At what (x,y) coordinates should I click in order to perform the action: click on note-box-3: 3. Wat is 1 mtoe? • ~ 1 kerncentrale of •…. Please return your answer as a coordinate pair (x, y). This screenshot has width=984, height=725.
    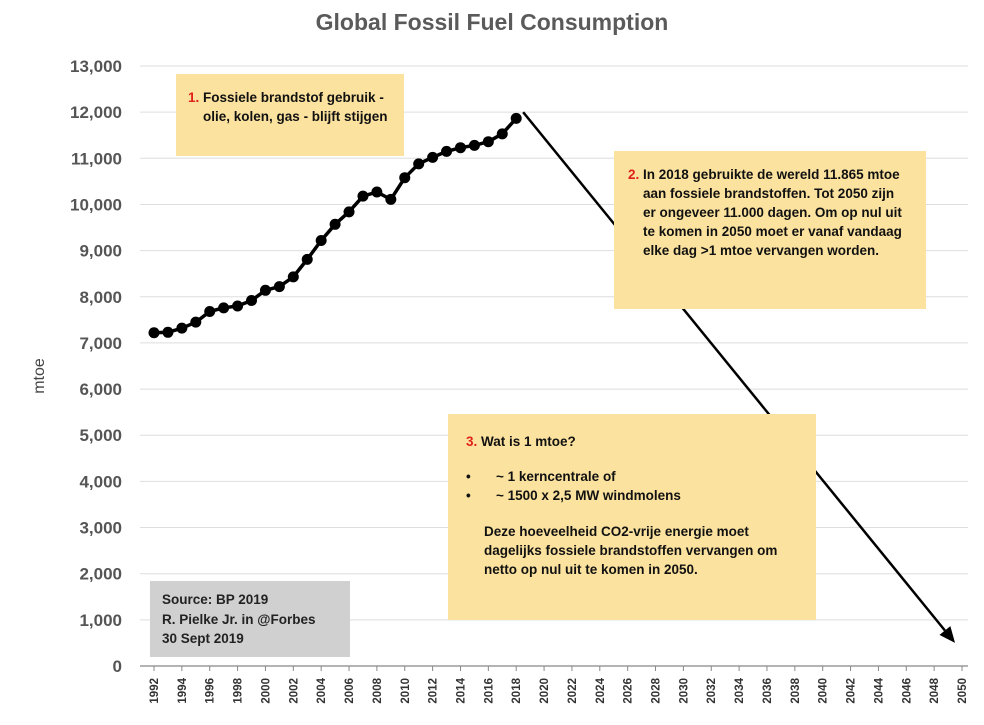
    Looking at the image, I should click on (632, 517).